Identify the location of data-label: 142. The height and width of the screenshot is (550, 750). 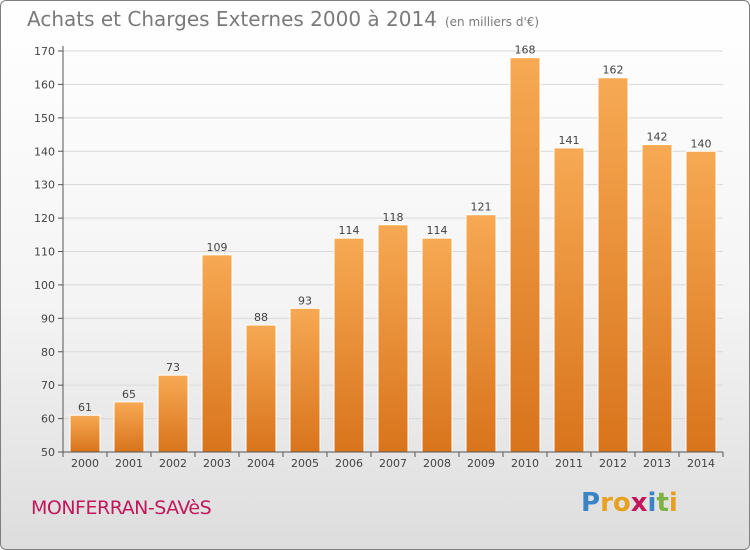
(657, 137).